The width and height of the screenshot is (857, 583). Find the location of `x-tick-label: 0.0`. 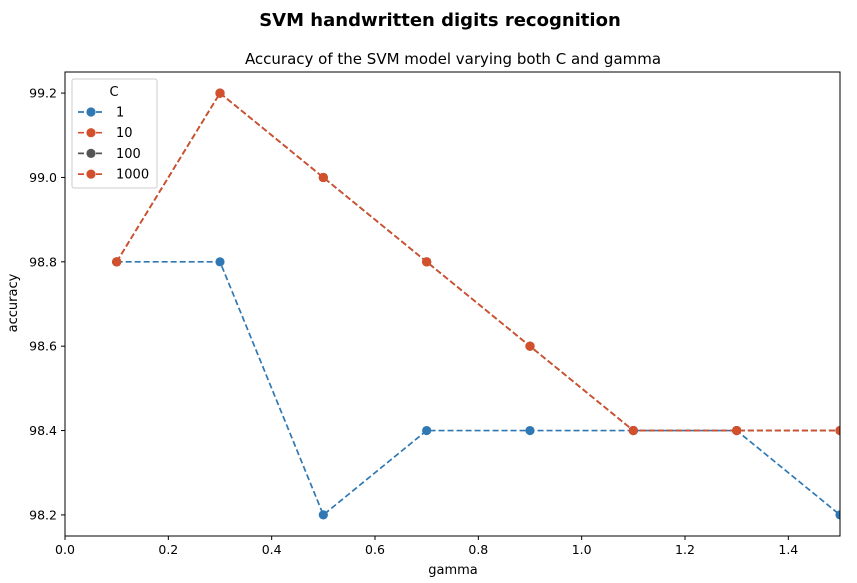

x-tick-label: 0.0 is located at coordinates (65, 549).